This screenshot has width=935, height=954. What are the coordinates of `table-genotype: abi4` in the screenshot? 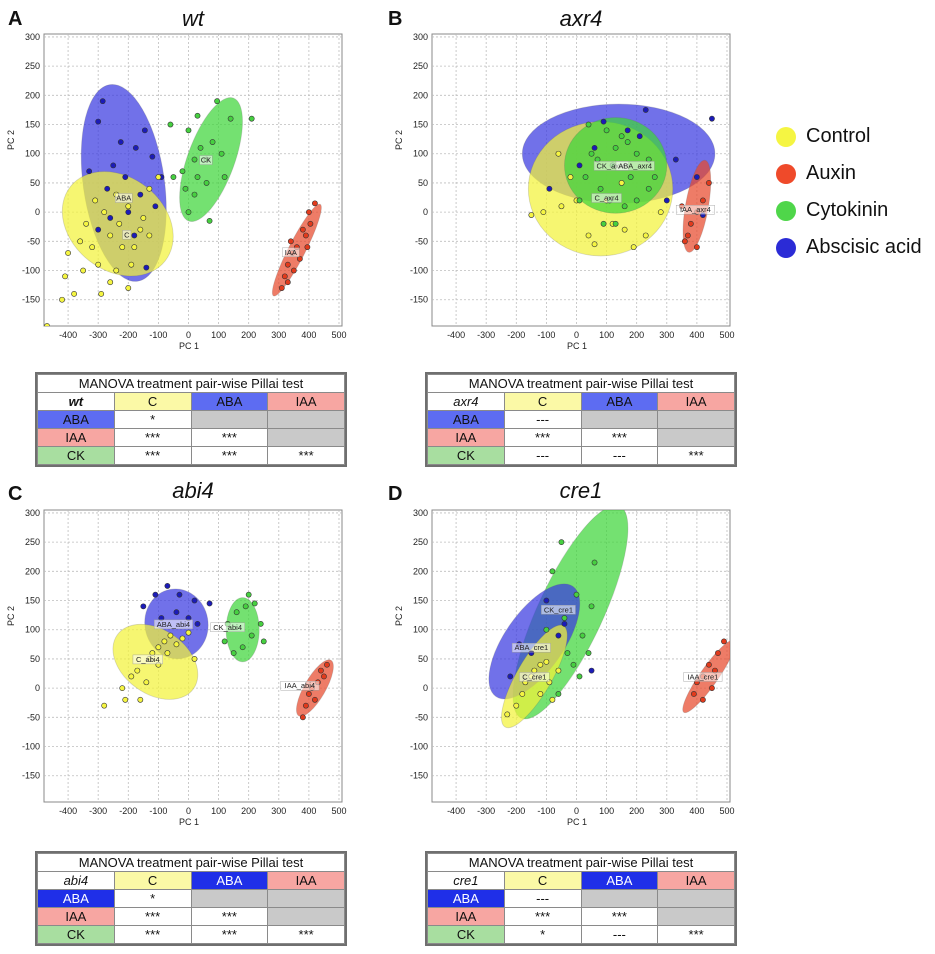 It's located at (76, 880).